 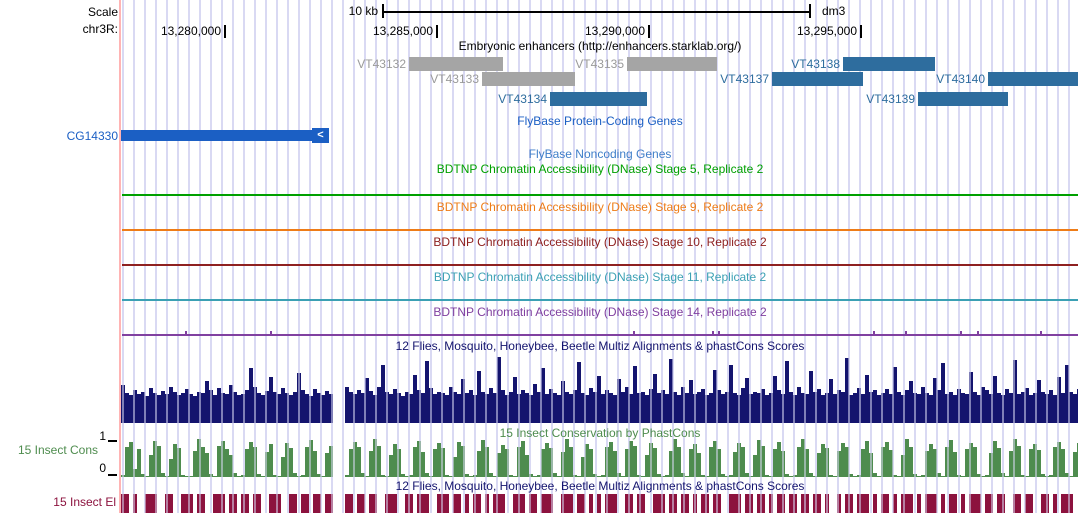 What do you see at coordinates (598, 99) in the screenshot?
I see `enhancer-box-vt43134` at bounding box center [598, 99].